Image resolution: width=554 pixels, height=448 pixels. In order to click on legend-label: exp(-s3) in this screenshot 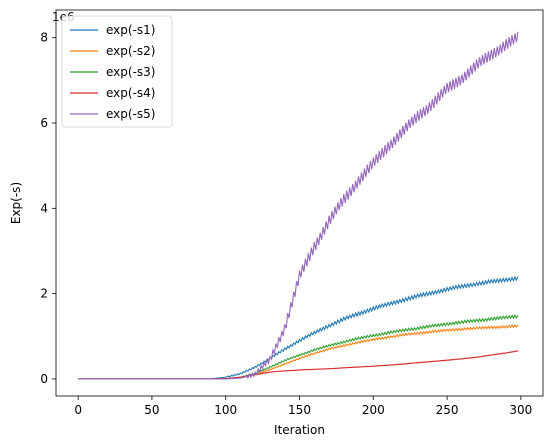, I will do `click(130, 72)`.